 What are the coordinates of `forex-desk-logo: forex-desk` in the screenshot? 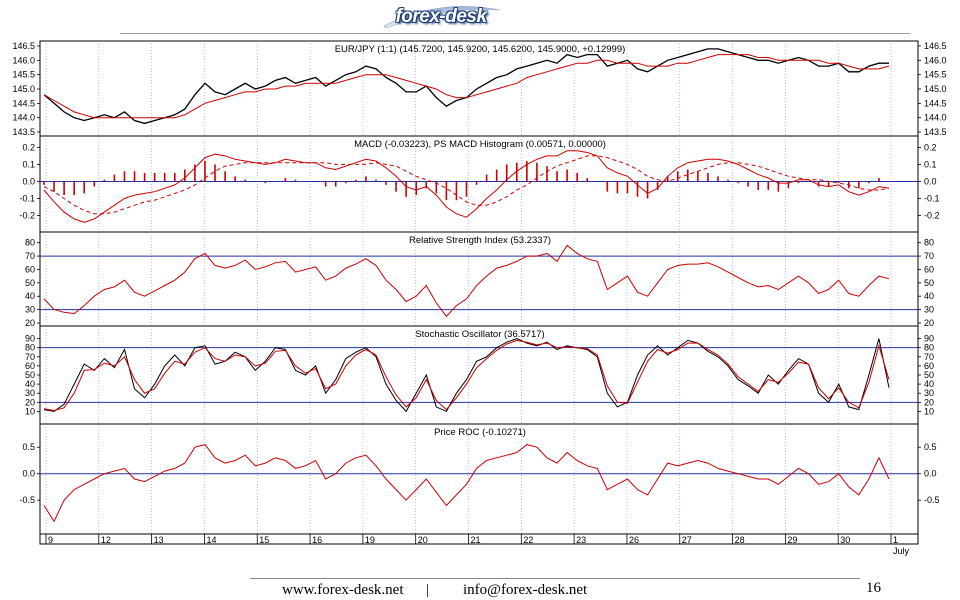 It's located at (441, 17).